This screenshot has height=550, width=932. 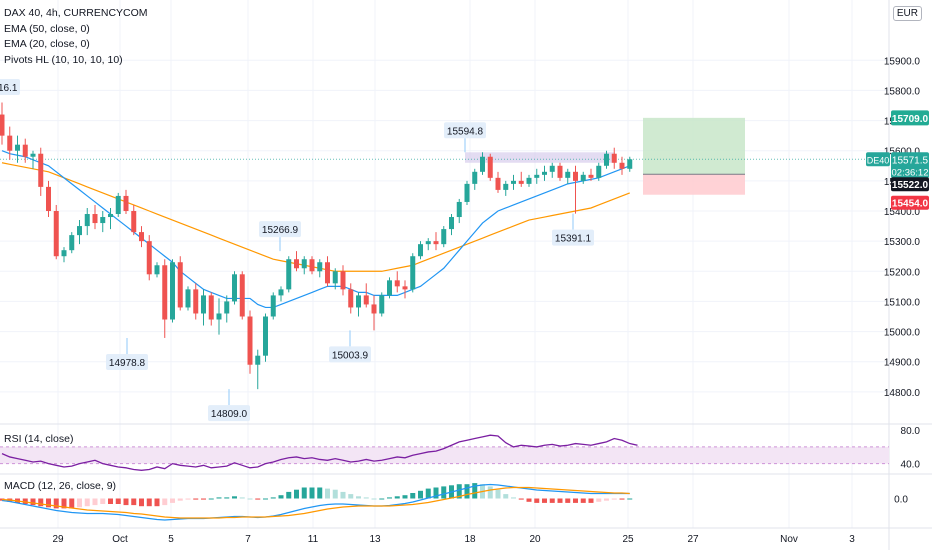 What do you see at coordinates (39, 439) in the screenshot?
I see `rsi-title: RSI (14, close)` at bounding box center [39, 439].